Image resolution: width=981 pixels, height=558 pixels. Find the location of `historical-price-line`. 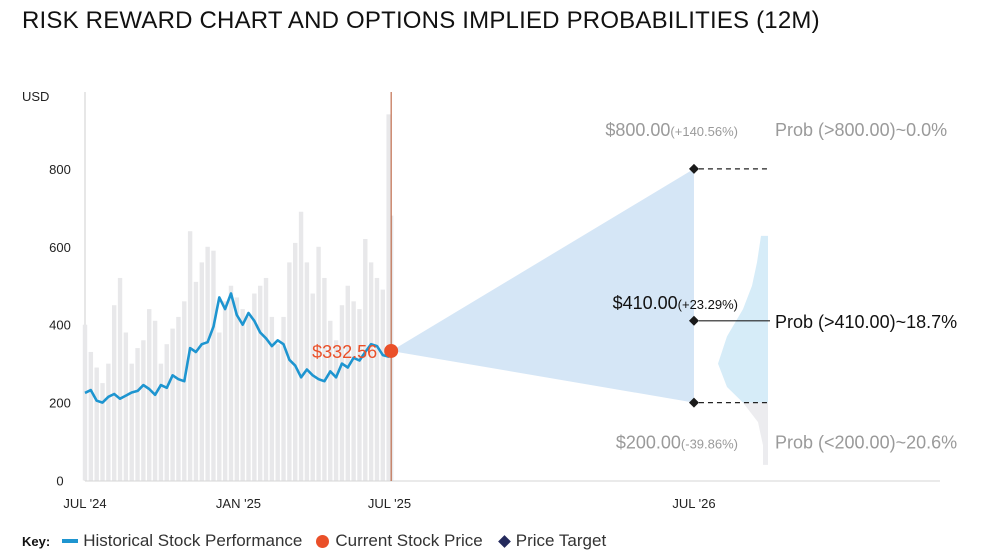

historical-price-line is located at coordinates (238, 348).